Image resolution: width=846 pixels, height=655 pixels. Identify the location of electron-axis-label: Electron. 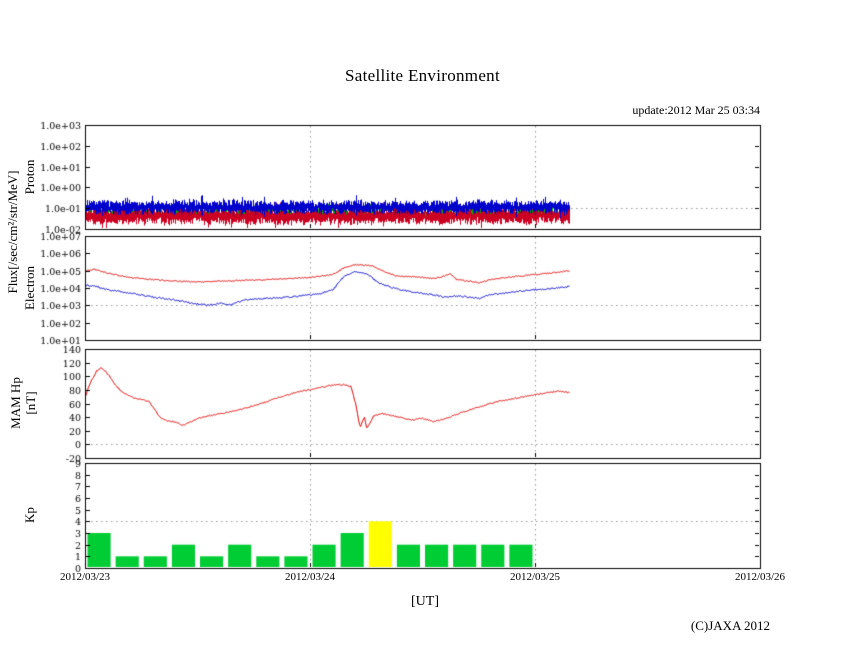
(29, 288).